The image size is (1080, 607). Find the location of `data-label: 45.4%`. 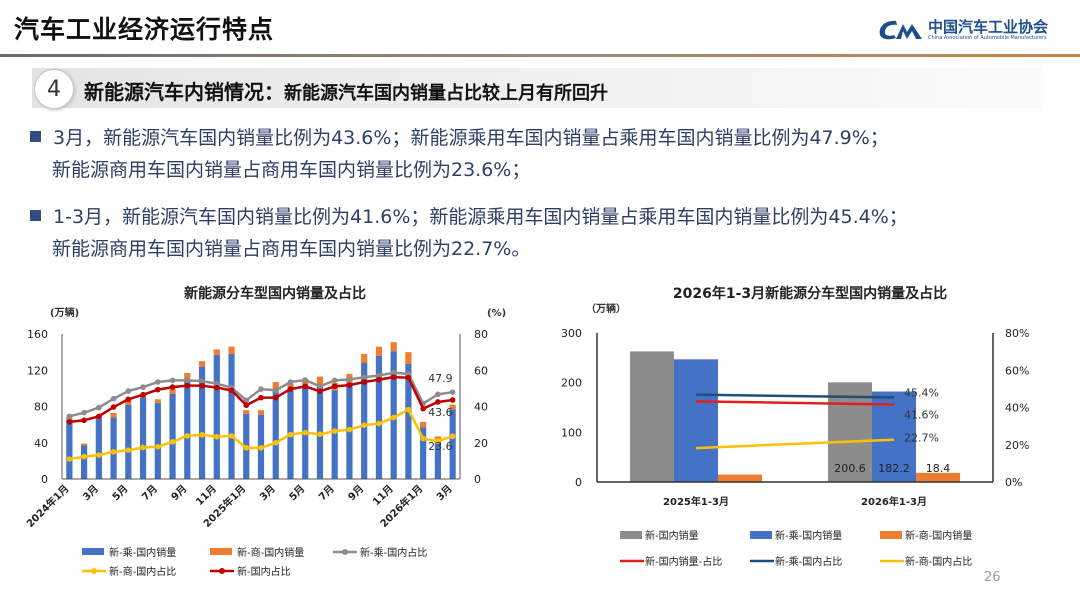

data-label: 45.4% is located at coordinates (921, 392).